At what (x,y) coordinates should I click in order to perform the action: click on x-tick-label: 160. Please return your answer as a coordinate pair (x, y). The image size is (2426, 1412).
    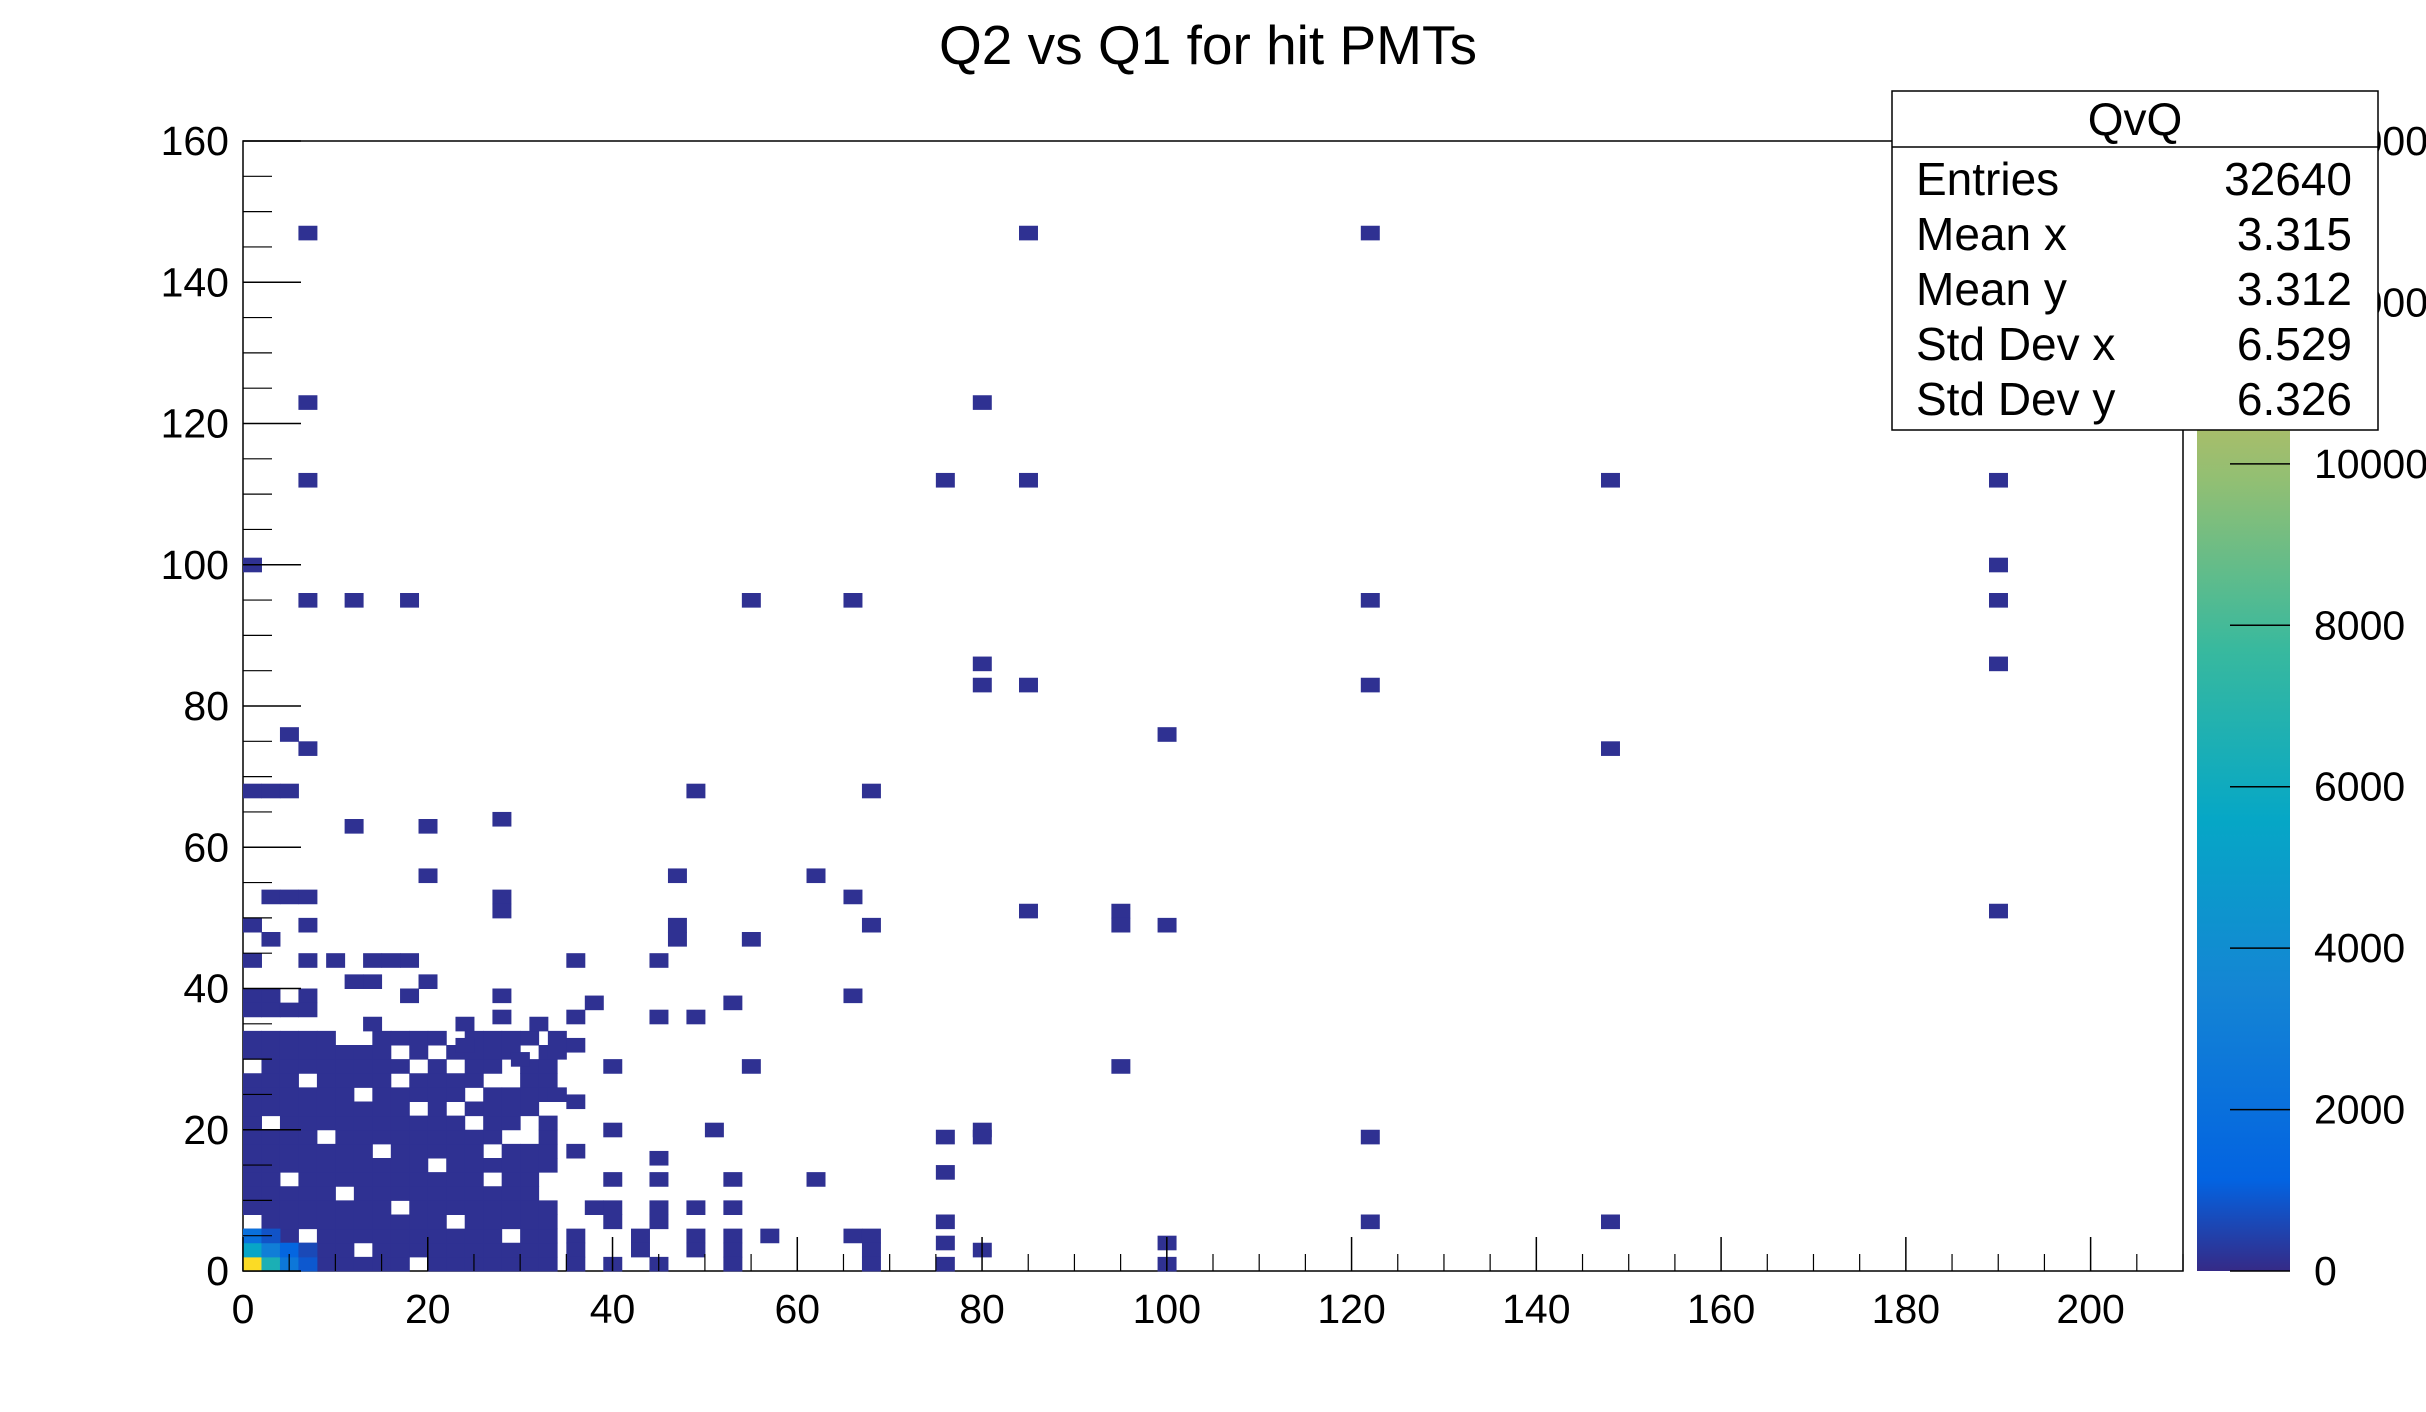
    Looking at the image, I should click on (1721, 1309).